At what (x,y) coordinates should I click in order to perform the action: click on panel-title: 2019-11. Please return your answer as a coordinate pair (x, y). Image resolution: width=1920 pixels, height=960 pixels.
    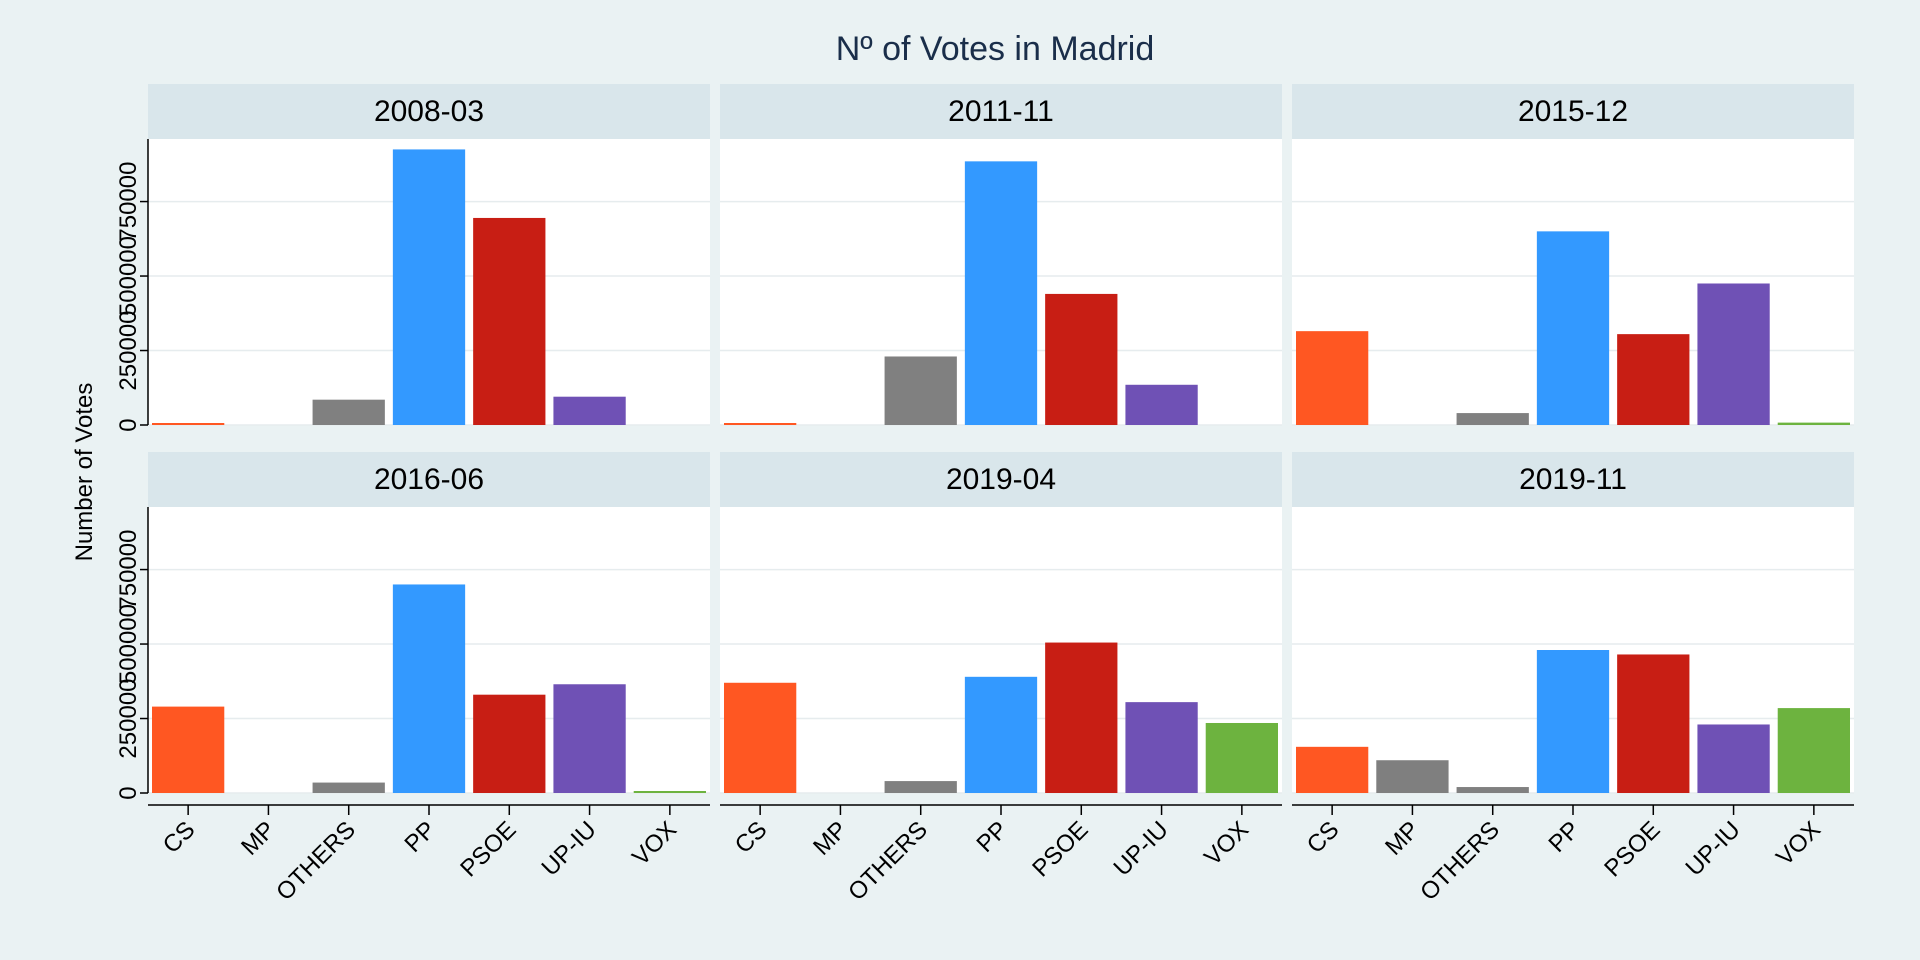
    Looking at the image, I should click on (1573, 479).